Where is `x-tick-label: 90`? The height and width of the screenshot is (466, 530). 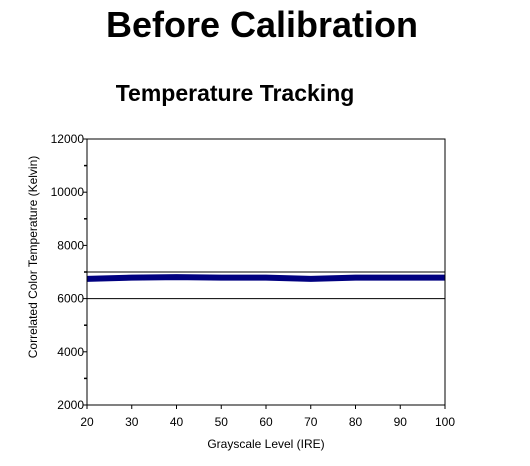 x-tick-label: 90 is located at coordinates (401, 422).